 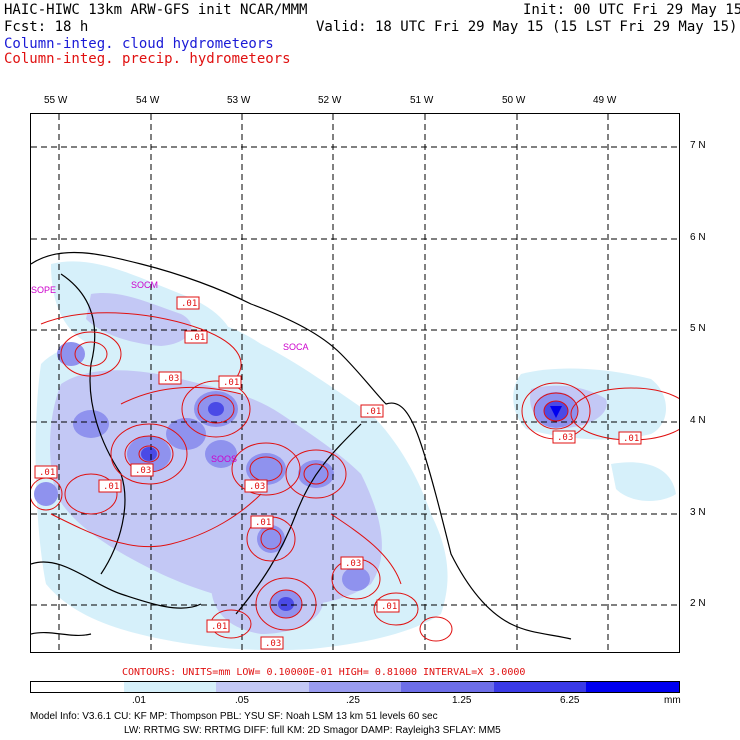 I want to click on header-model-title: HAIC-HIWC 13km ARW-GFS init NCAR/MMM, so click(x=156, y=10).